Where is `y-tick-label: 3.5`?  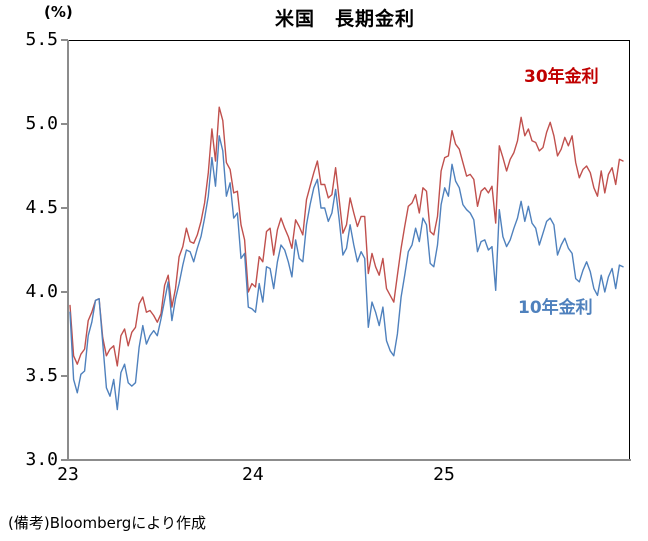 y-tick-label: 3.5 is located at coordinates (41, 375).